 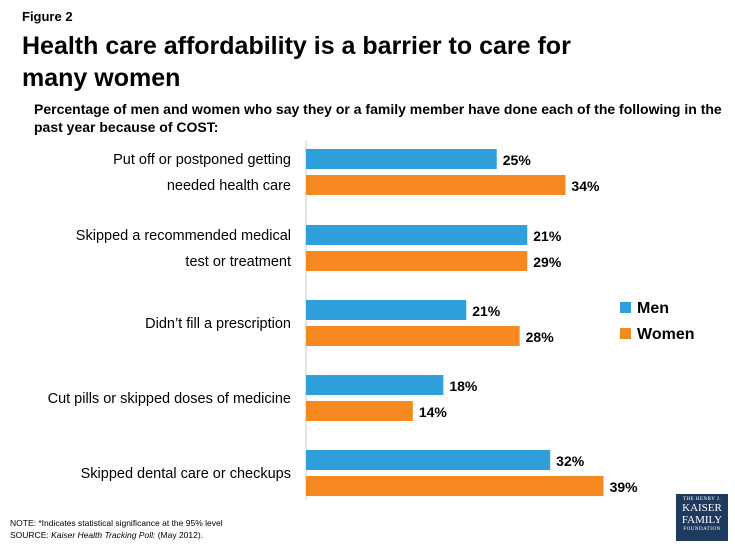 What do you see at coordinates (169, 399) in the screenshot?
I see `category-label-4: Cut pills or skipped doses of medicine` at bounding box center [169, 399].